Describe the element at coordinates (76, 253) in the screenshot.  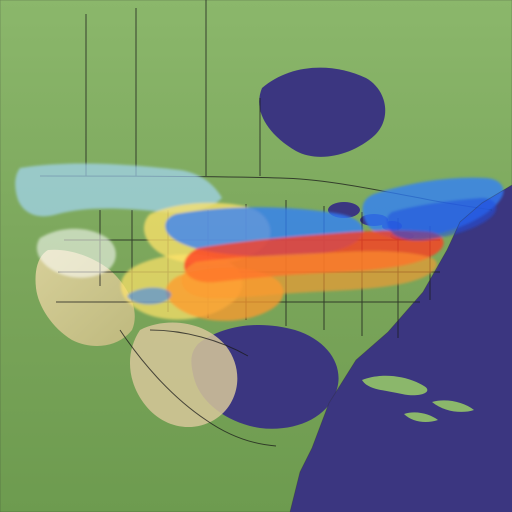
I see `overlay-western-white` at that location.